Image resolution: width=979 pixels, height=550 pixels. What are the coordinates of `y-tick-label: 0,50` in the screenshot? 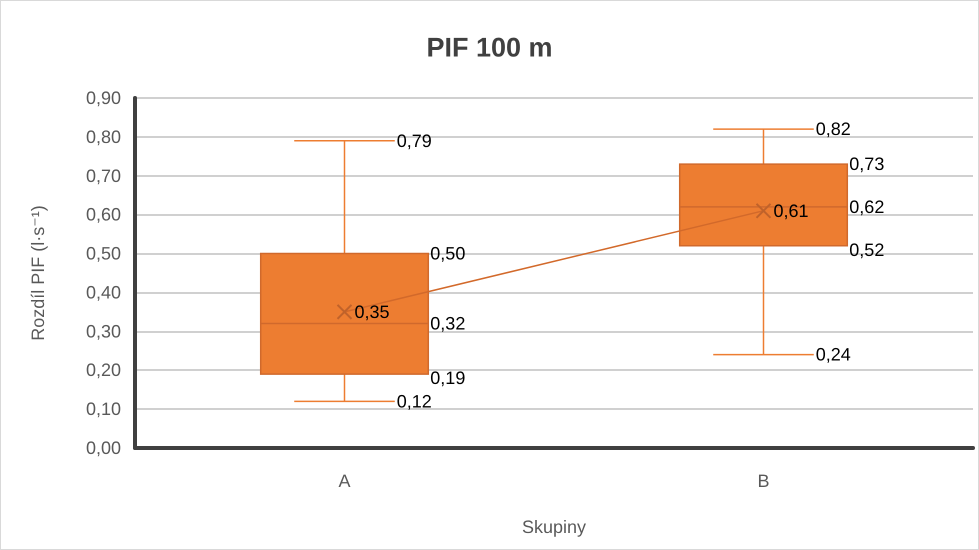 It's located at (103, 254).